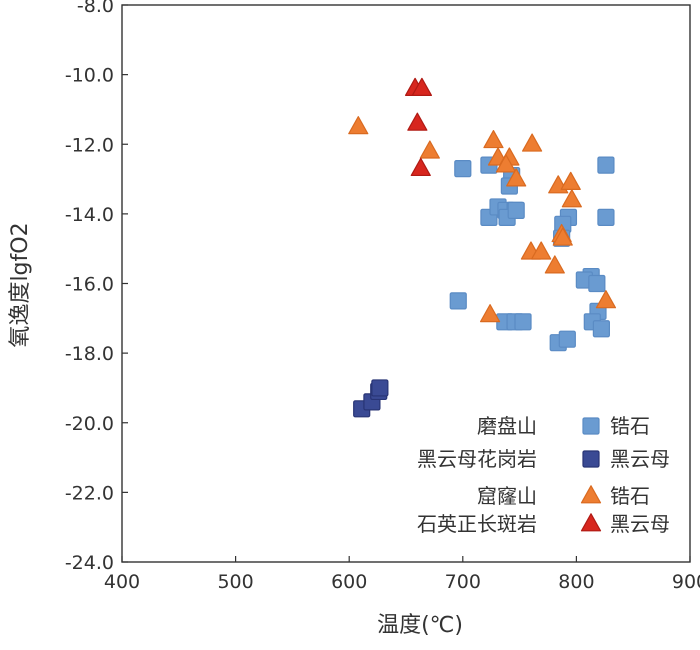  What do you see at coordinates (420, 625) in the screenshot?
I see `x-axis-title: 温度(℃)` at bounding box center [420, 625].